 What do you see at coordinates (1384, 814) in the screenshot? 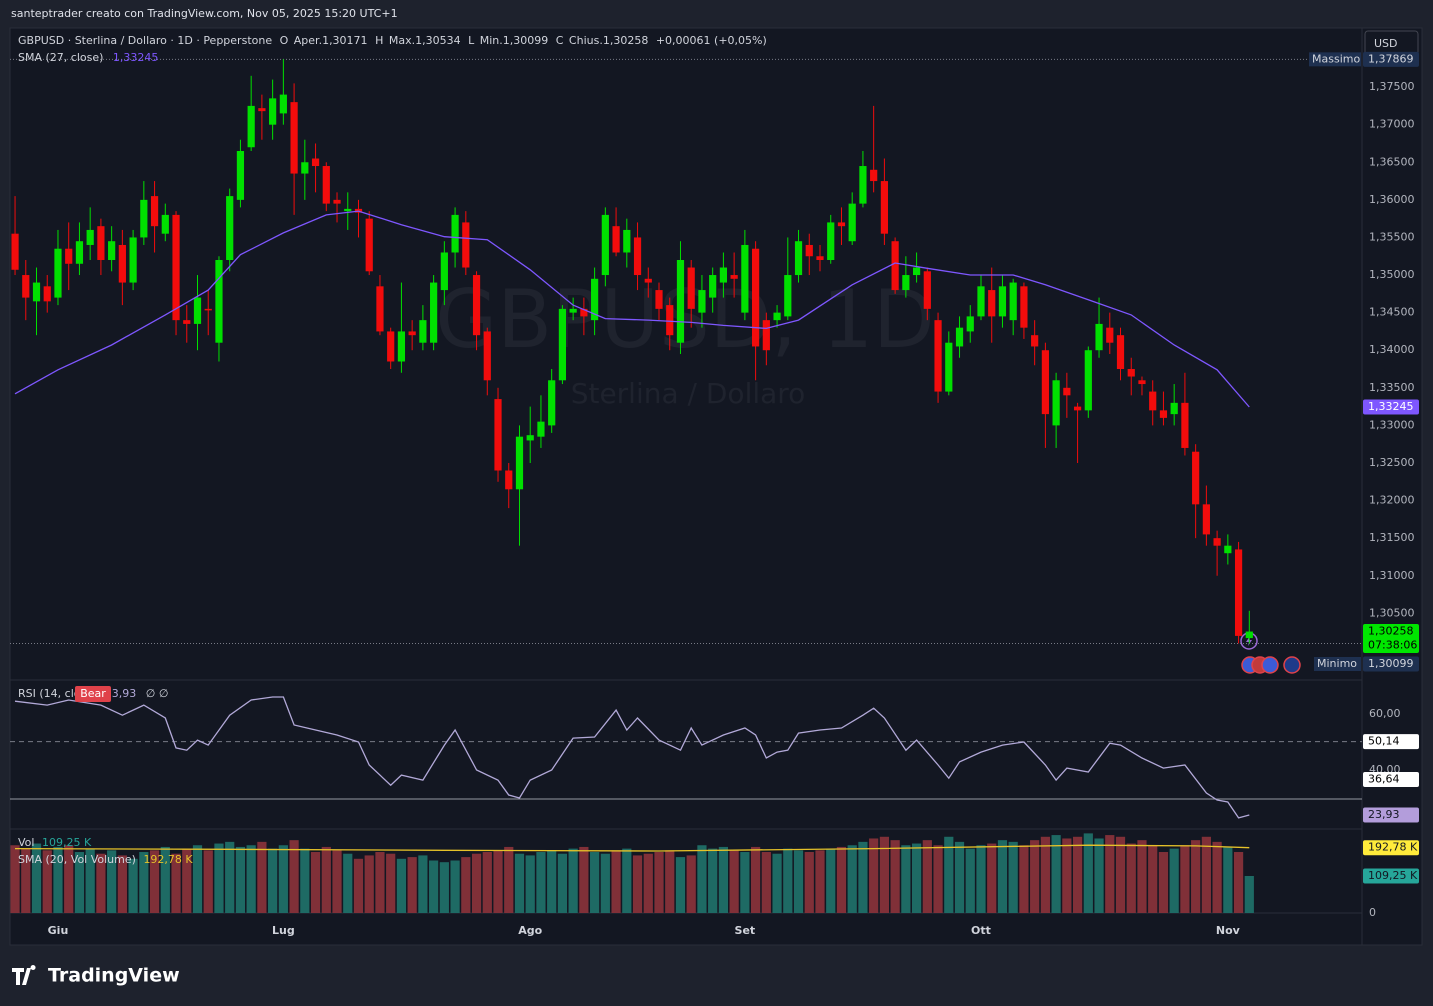
I see `rsi-badge: 23,93` at bounding box center [1384, 814].